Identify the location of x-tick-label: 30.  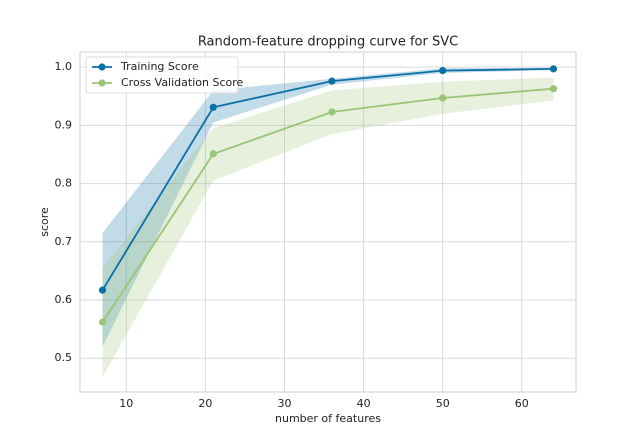
(284, 403).